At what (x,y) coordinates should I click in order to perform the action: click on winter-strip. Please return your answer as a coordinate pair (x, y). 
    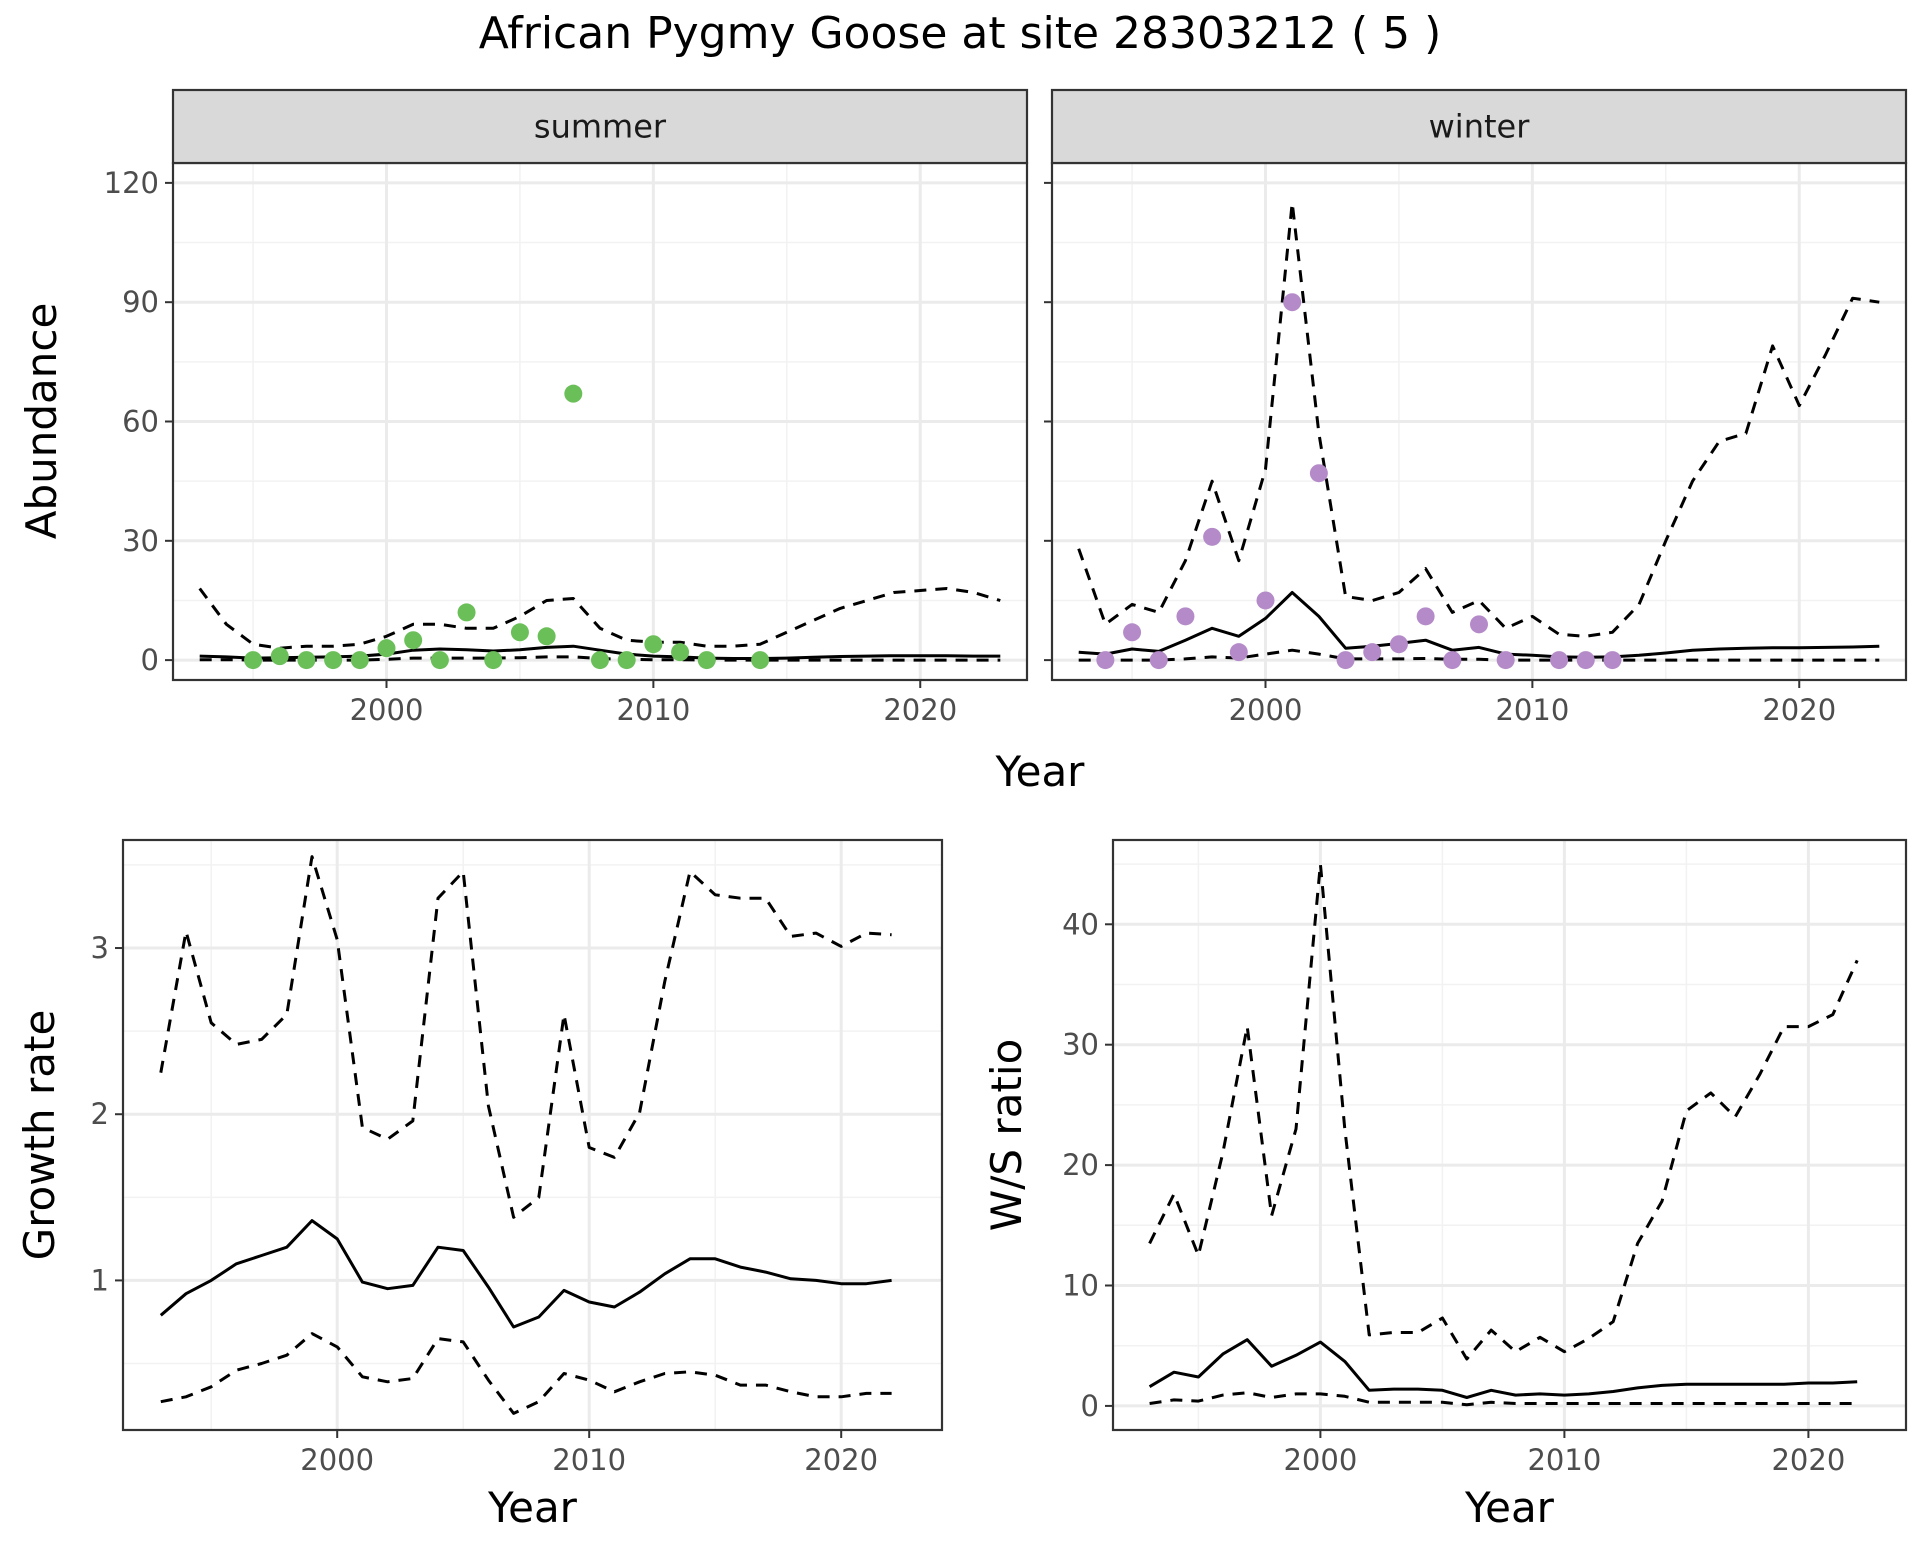
    Looking at the image, I should click on (1479, 126).